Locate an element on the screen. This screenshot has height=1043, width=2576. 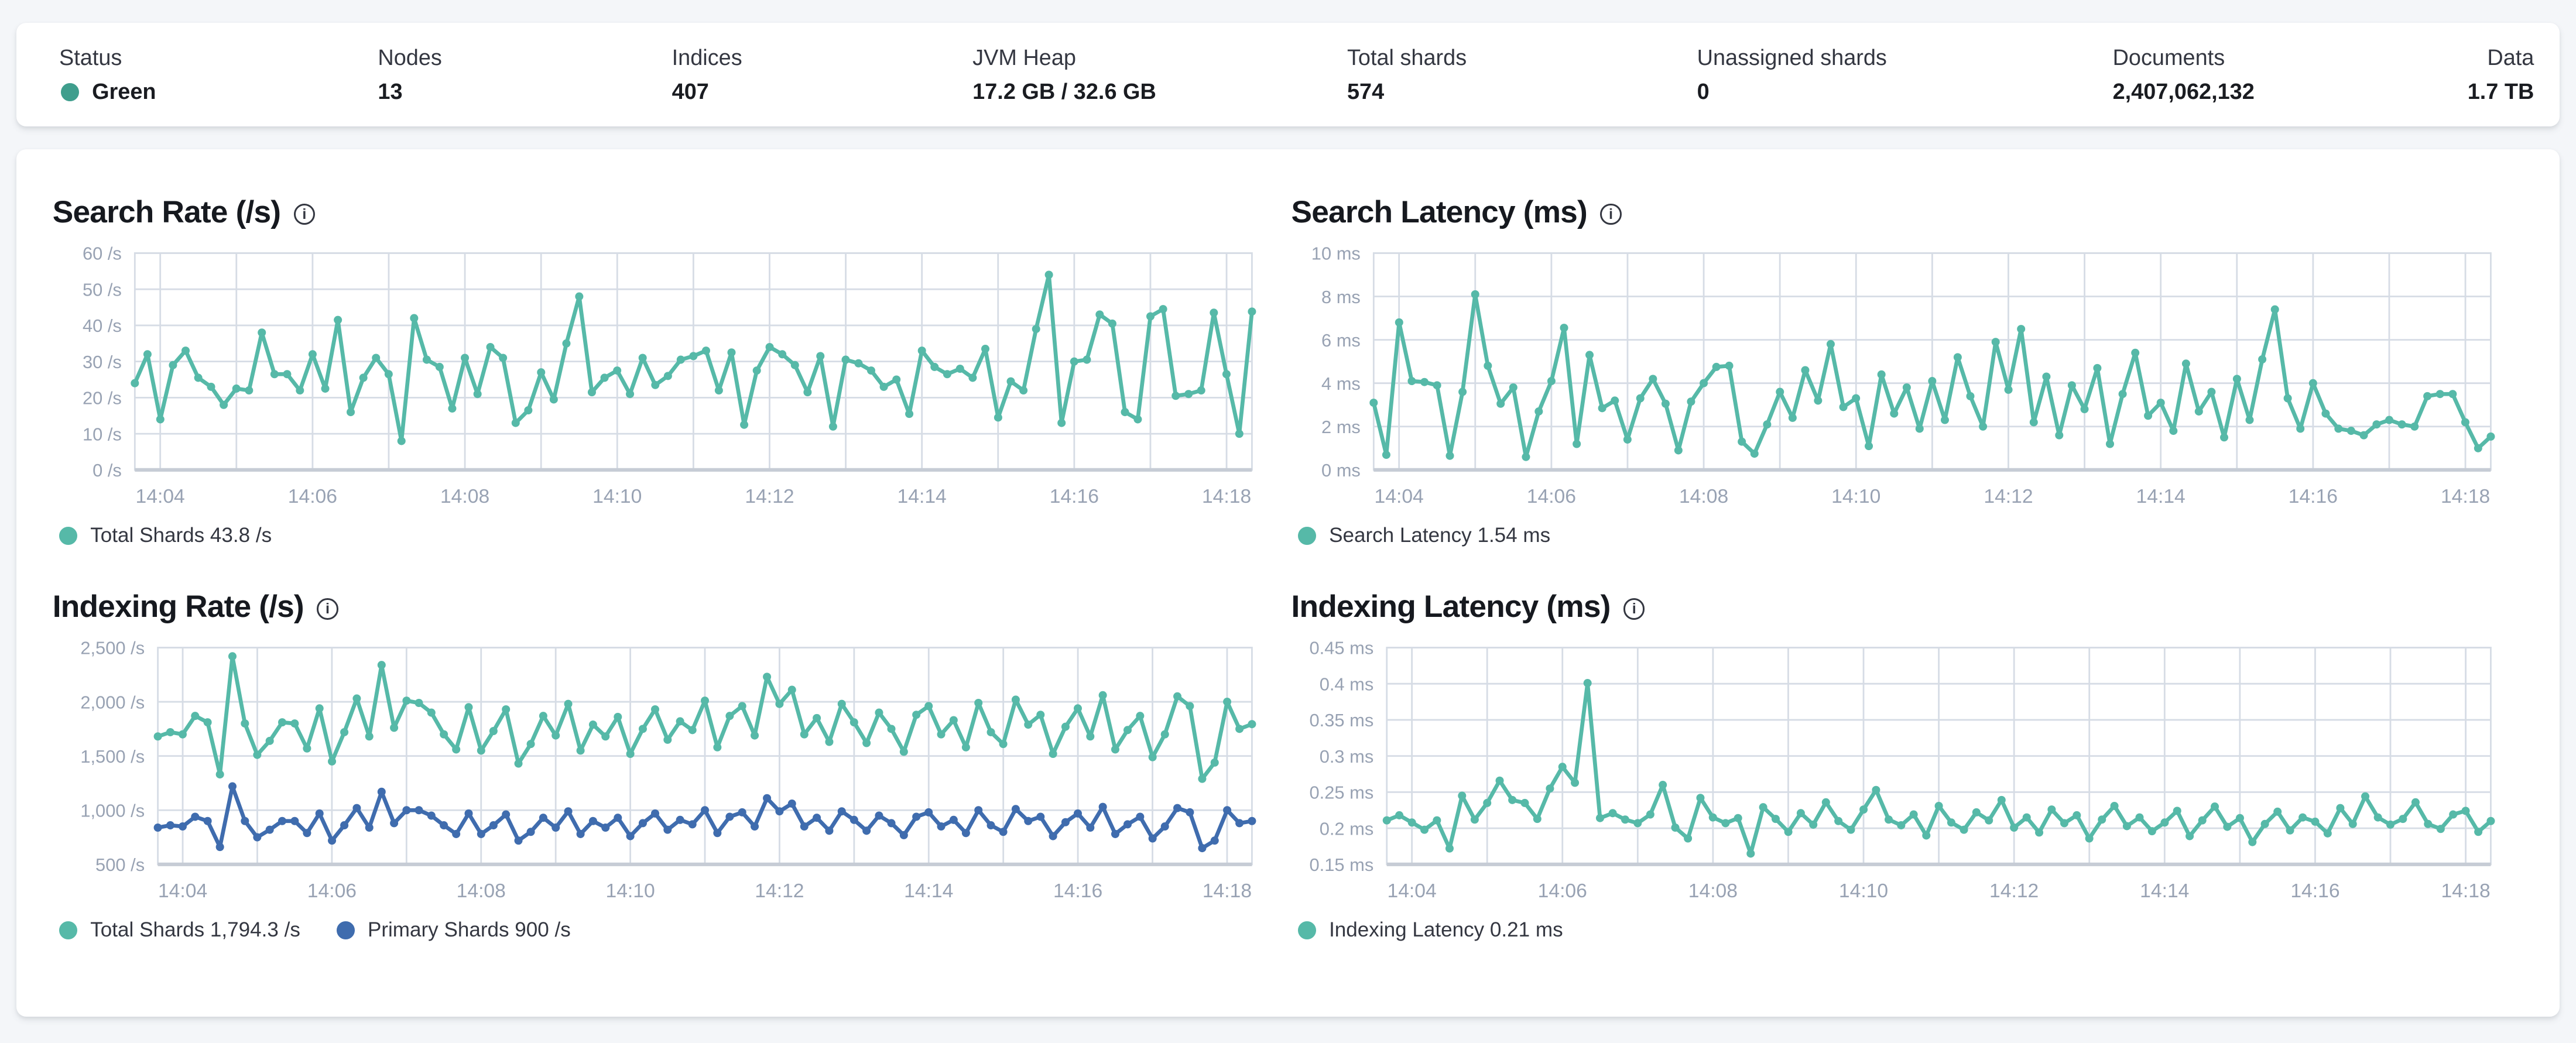
summary-nodes: Nodes 13 is located at coordinates (525, 74).